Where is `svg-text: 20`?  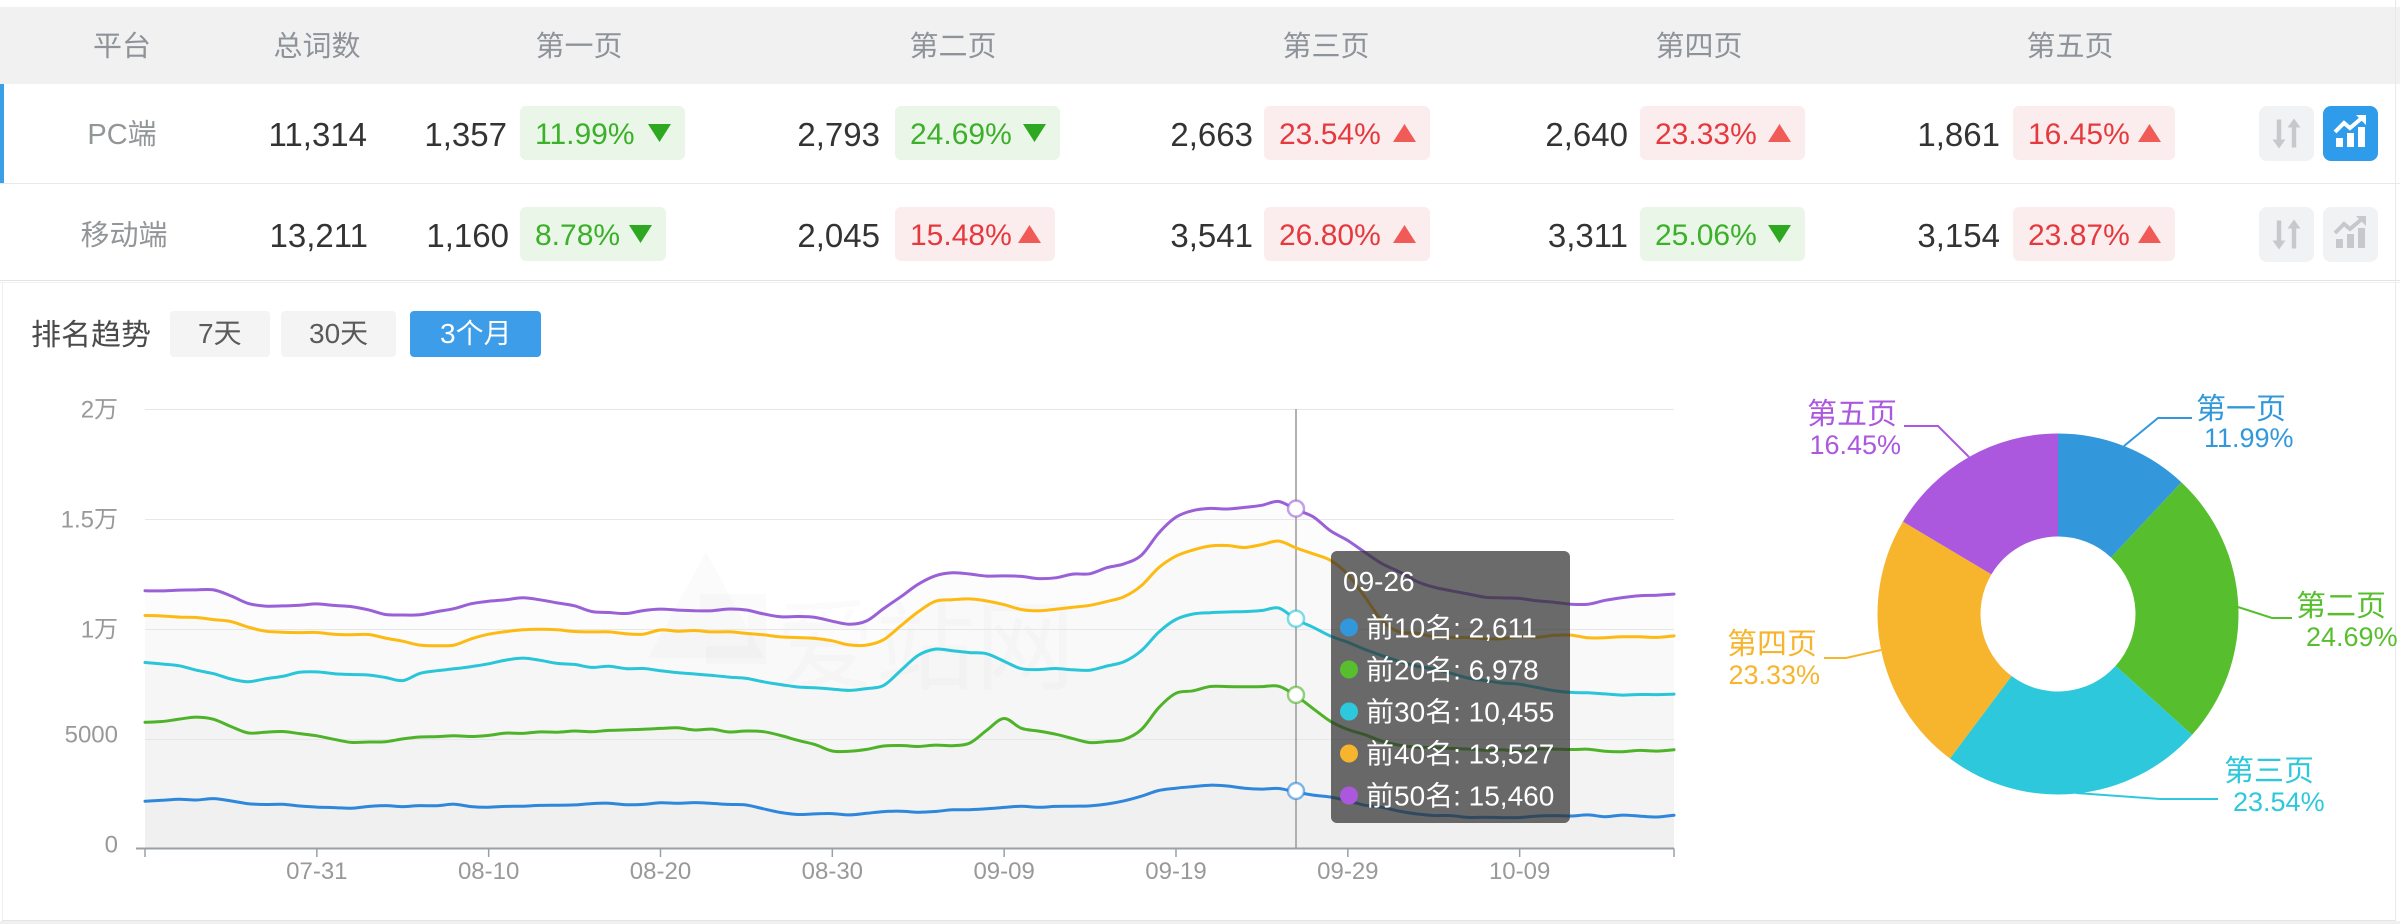 svg-text: 20 is located at coordinates (1409, 670).